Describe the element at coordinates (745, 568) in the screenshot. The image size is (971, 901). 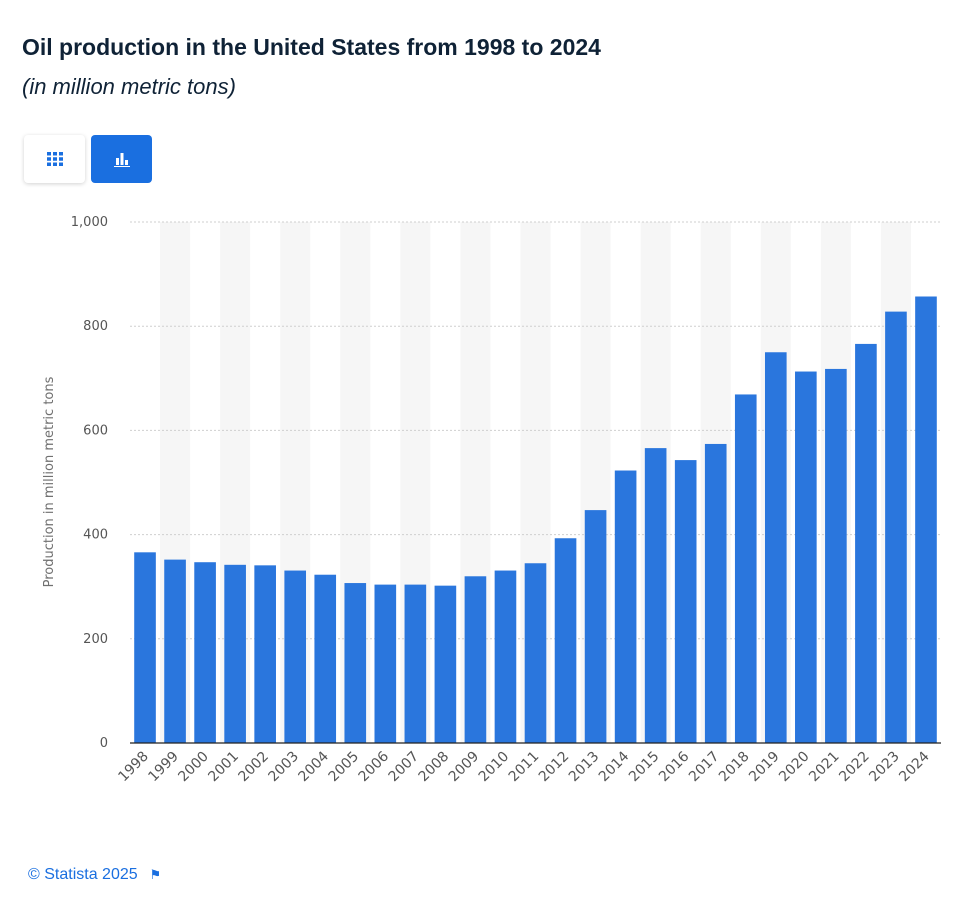
I see `bar-2018` at that location.